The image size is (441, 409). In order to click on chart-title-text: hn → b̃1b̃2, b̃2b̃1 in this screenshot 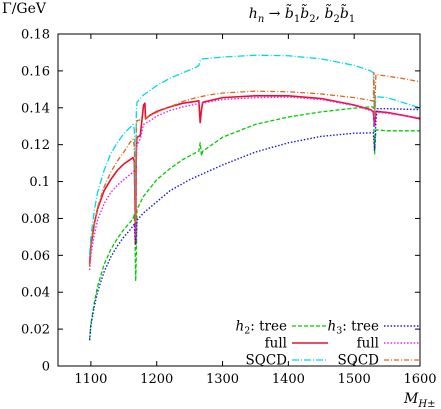, I will do `click(302, 14)`.